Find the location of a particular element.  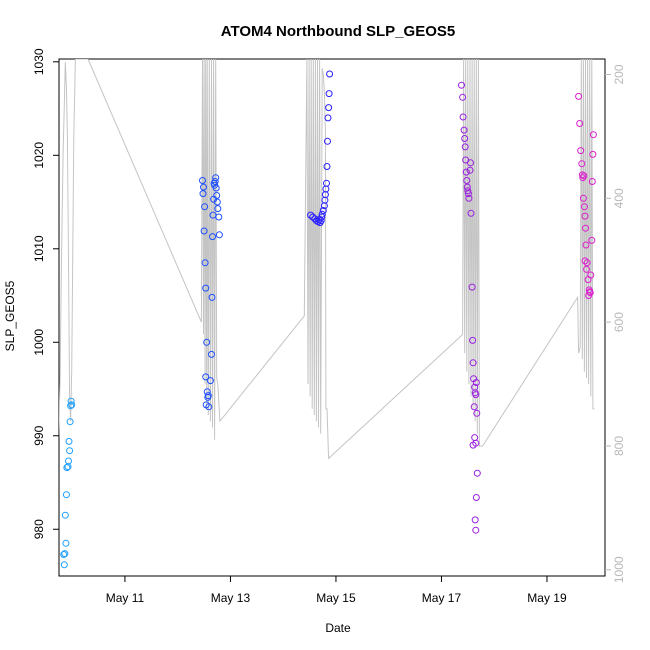

y-tick-label: 980 is located at coordinates (39, 529).